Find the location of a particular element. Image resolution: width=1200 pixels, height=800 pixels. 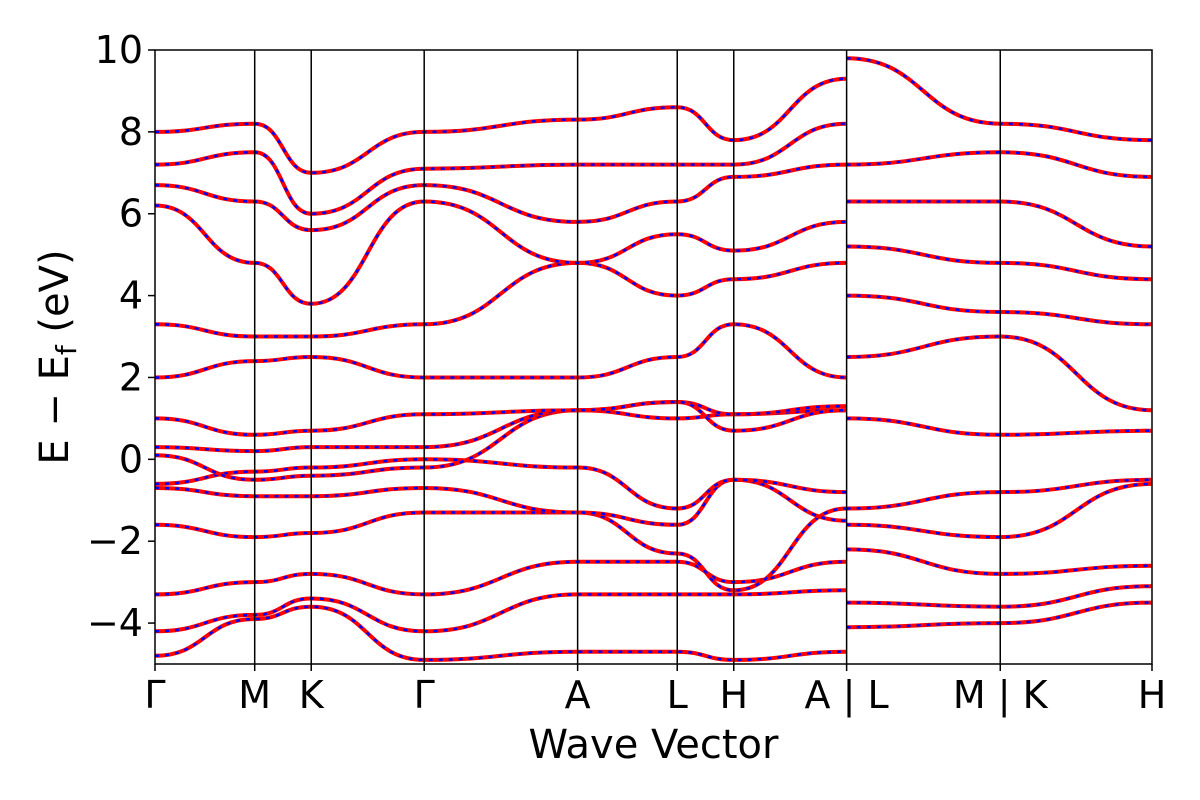

x-tick-label: K is located at coordinates (312, 695).